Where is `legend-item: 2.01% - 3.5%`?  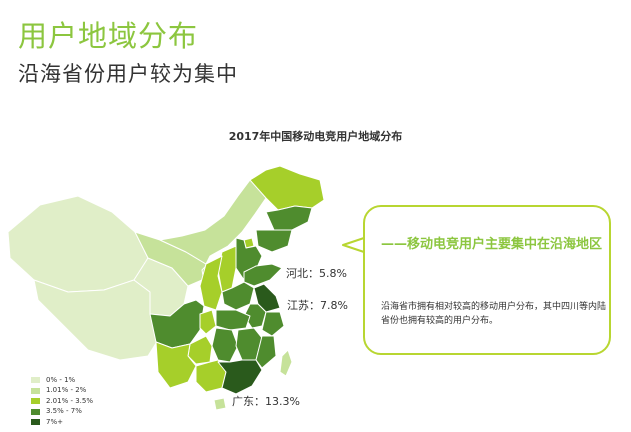 legend-item: 2.01% - 3.5% is located at coordinates (61, 401).